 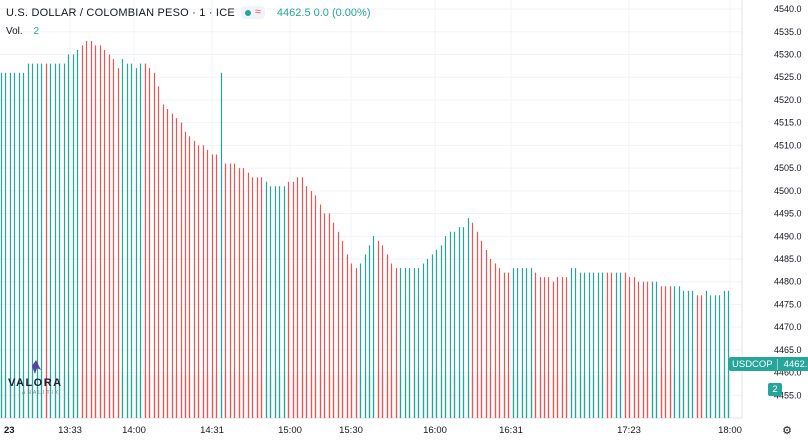 What do you see at coordinates (795, 364) in the screenshot?
I see `price-tag-value: 4462.5` at bounding box center [795, 364].